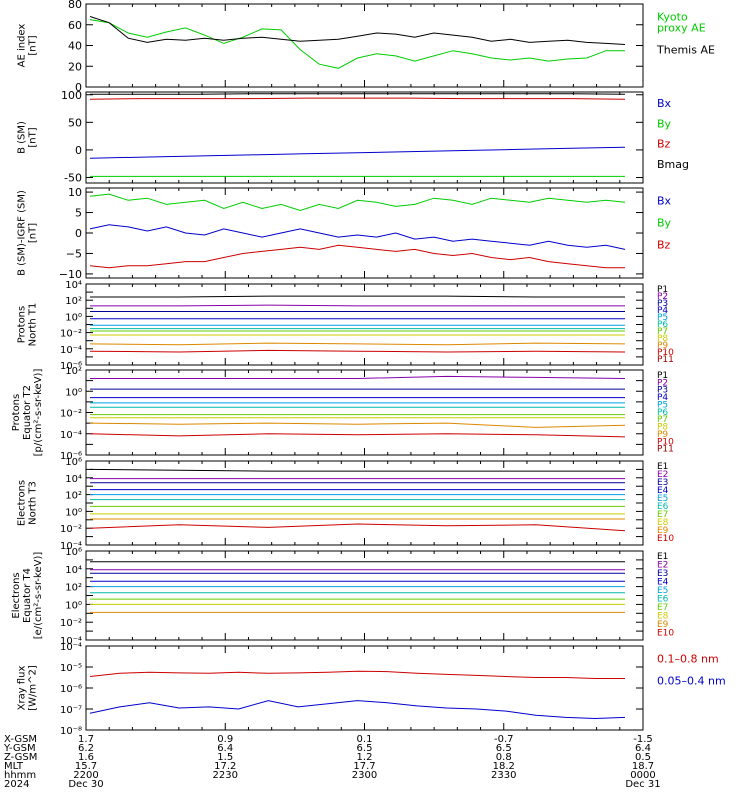 This screenshot has width=750, height=800. I want to click on ylabel: B (SM)-IGRF (SM)[nT], so click(28, 233).